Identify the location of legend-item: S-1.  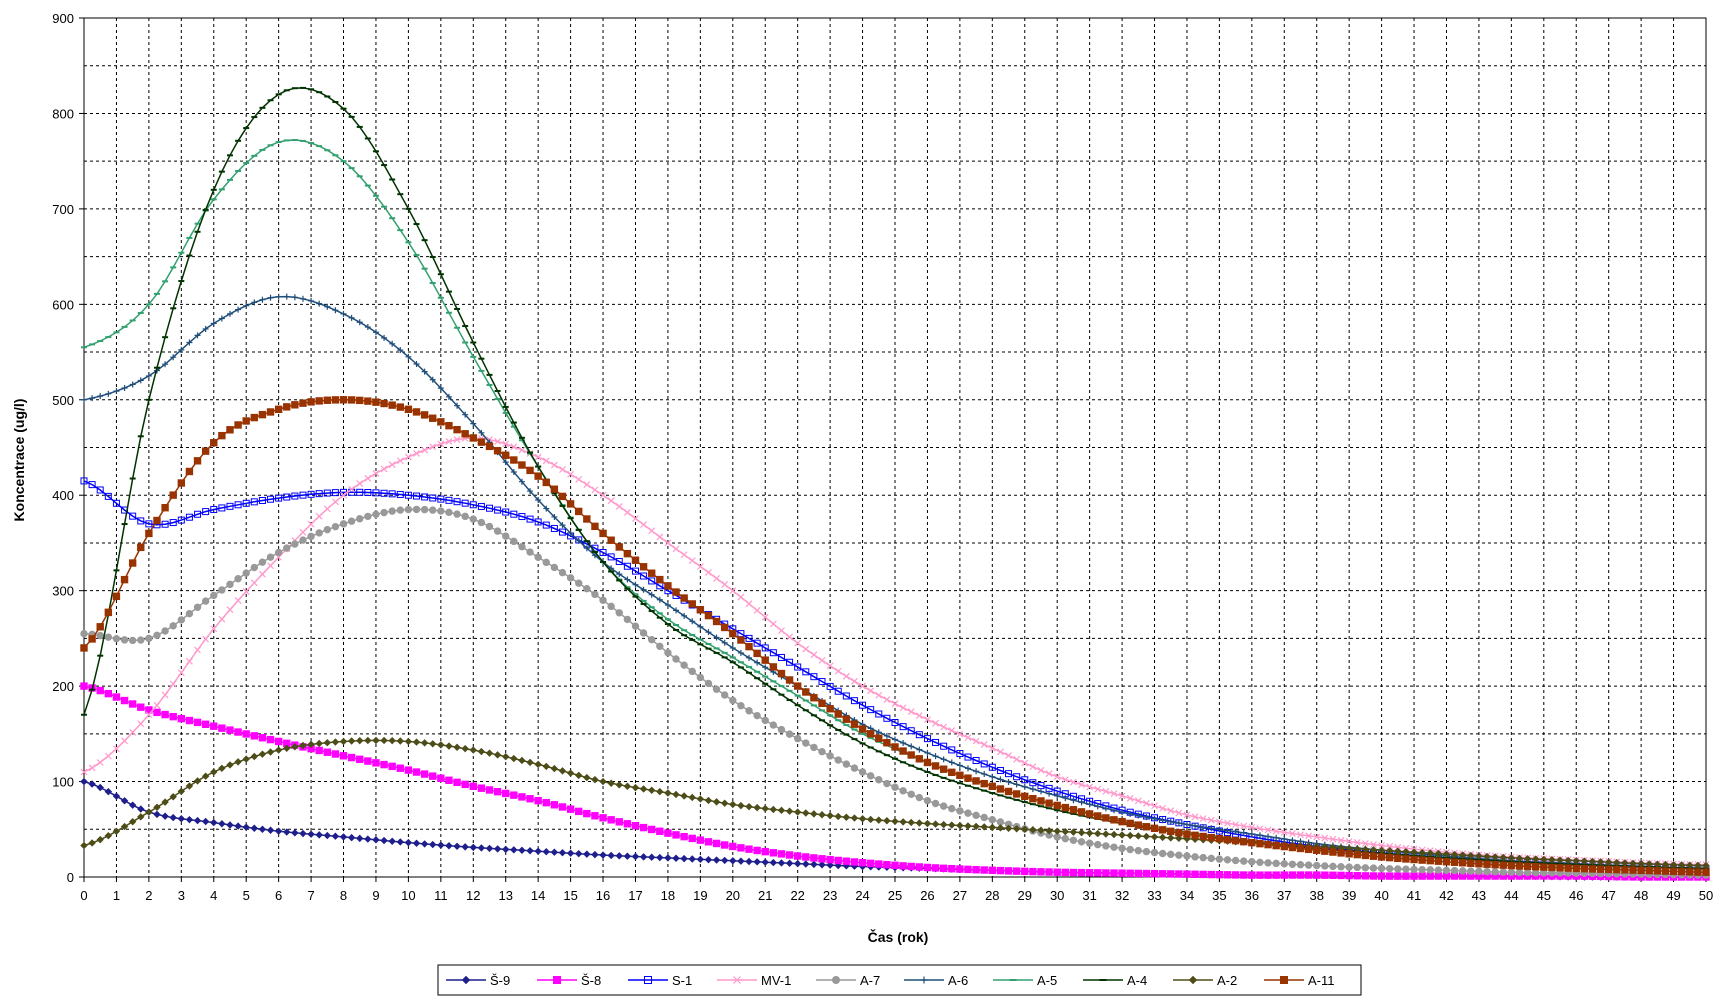
(660, 980).